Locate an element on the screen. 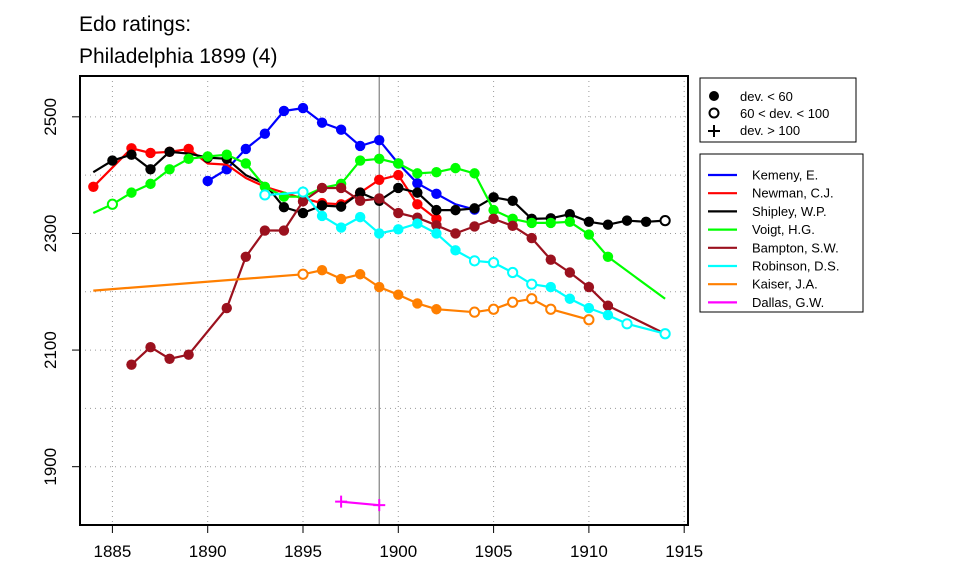  marker-legend: dev. < 60 60 < dev. < 100 dev. > 100 is located at coordinates (778, 110).